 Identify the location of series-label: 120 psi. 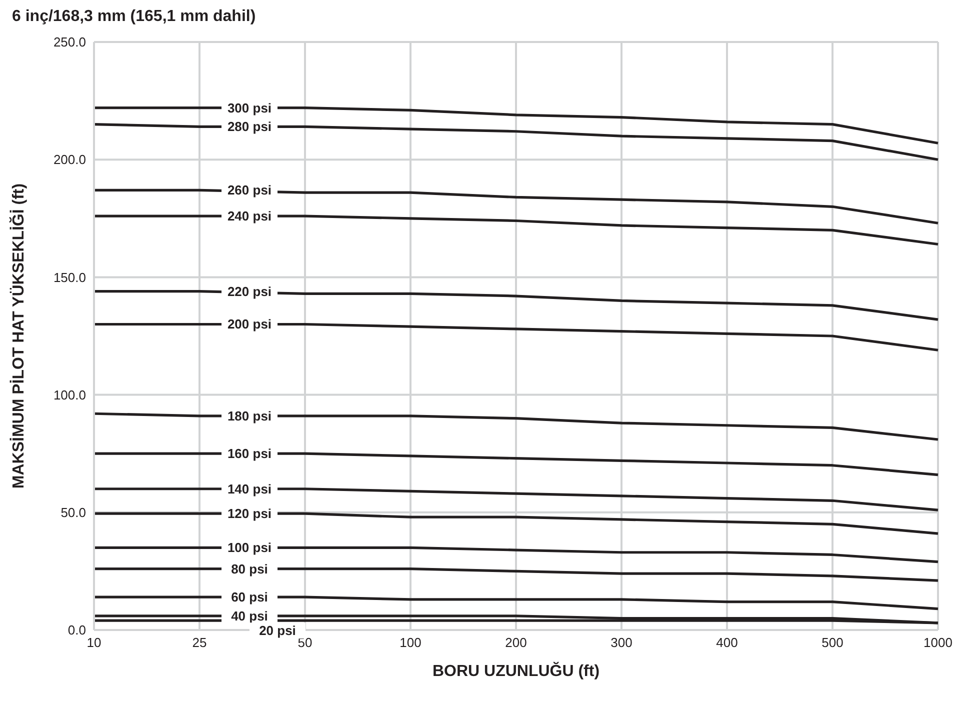
(249, 514).